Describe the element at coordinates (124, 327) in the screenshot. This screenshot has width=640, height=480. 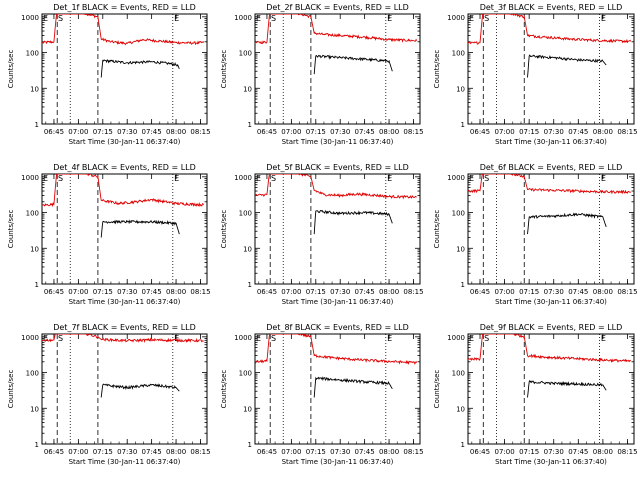
I see `chart-title: Det_7f BLACK = Events, RED = LLD` at that location.